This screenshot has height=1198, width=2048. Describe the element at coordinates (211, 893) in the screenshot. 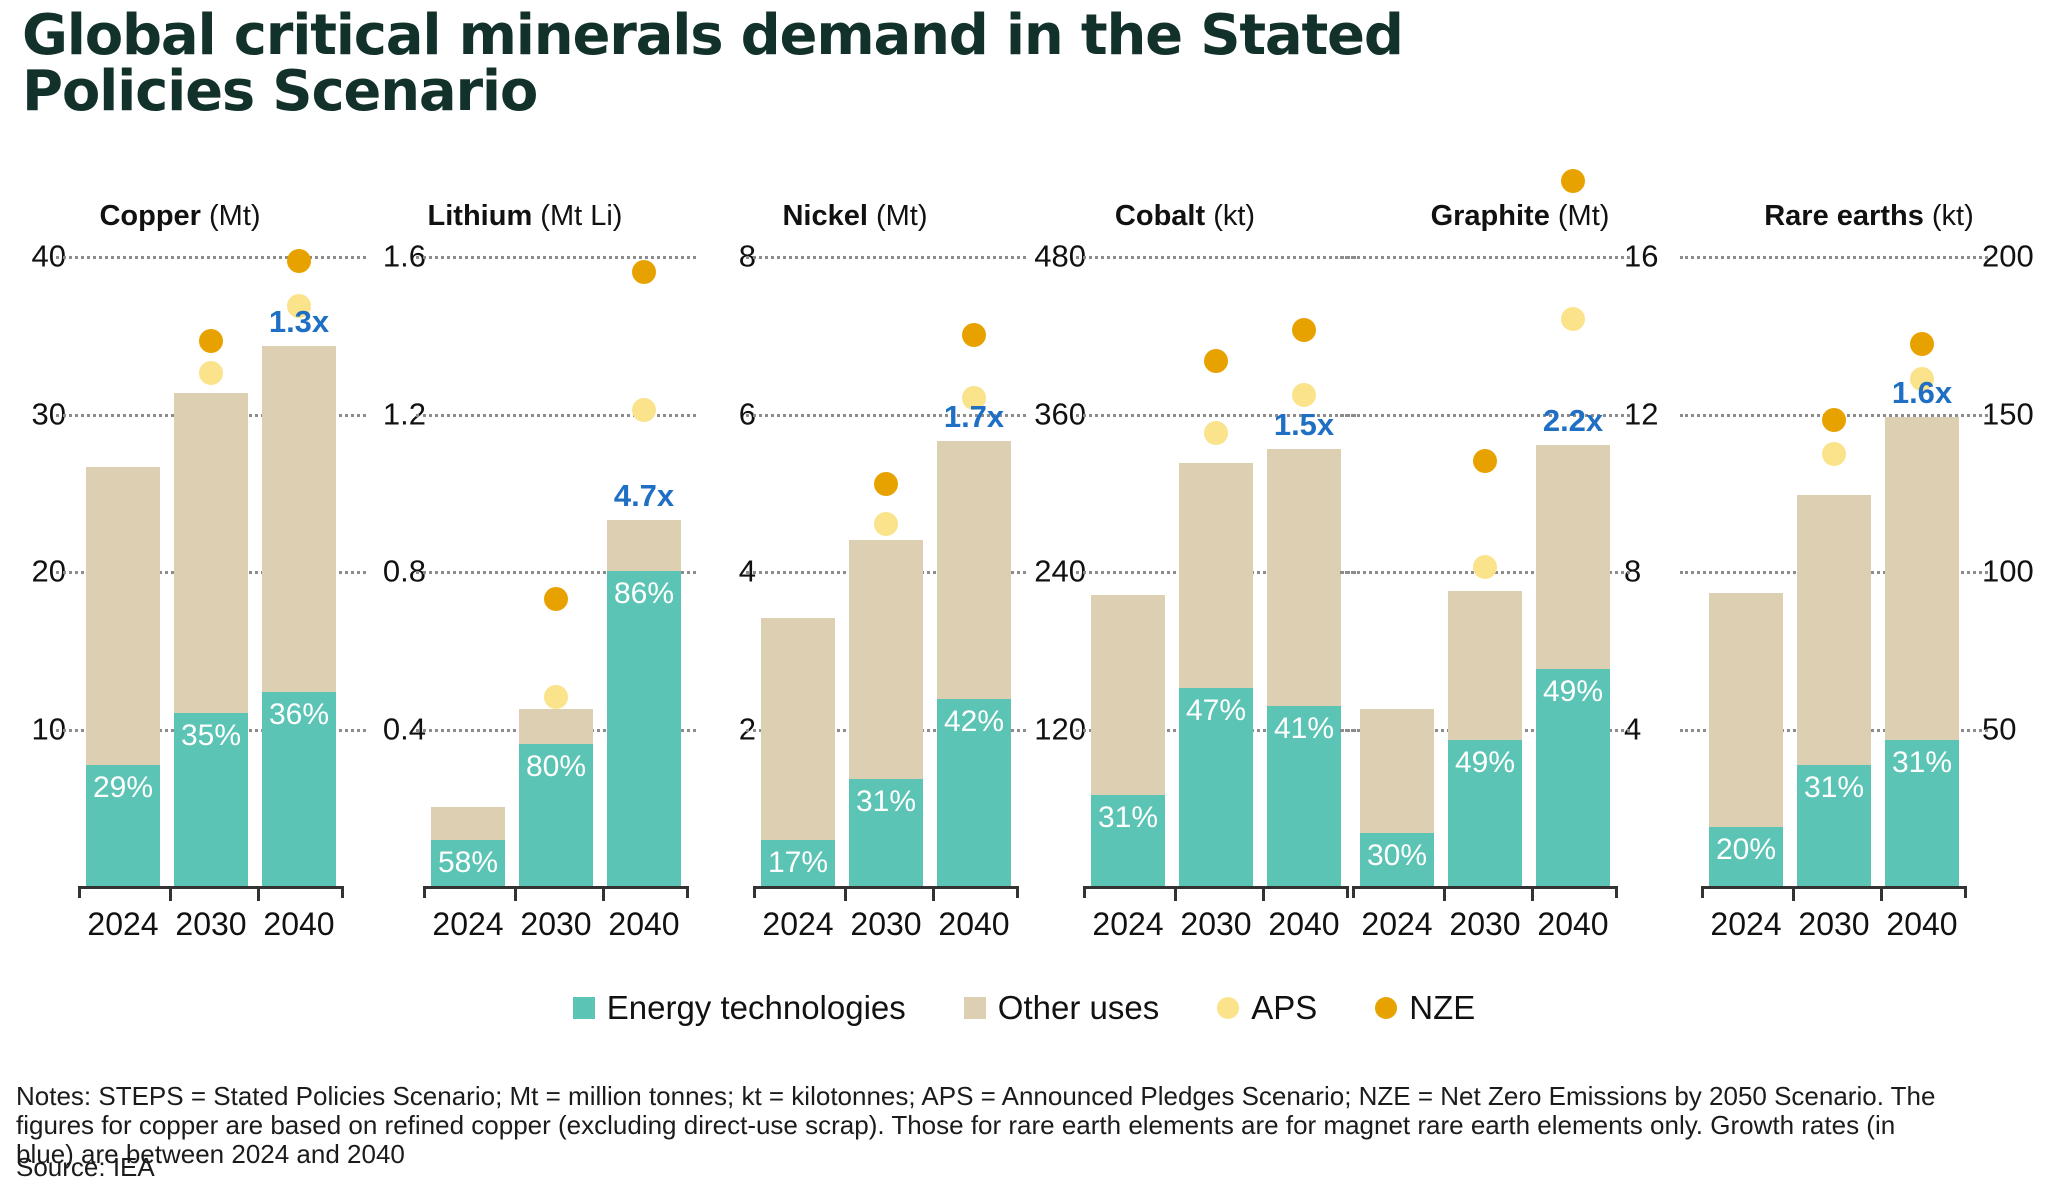

I see `x-axis-line` at that location.